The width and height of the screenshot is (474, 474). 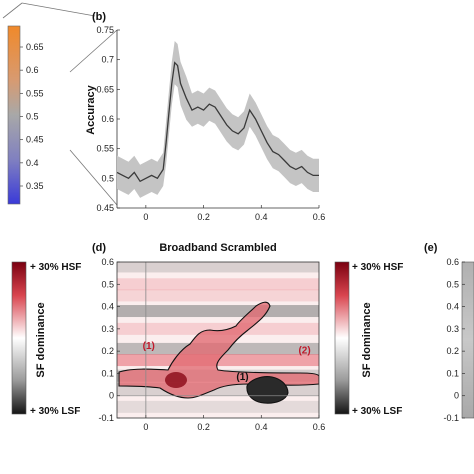 What do you see at coordinates (99, 17) in the screenshot?
I see `panel-b-label: (b)` at bounding box center [99, 17].